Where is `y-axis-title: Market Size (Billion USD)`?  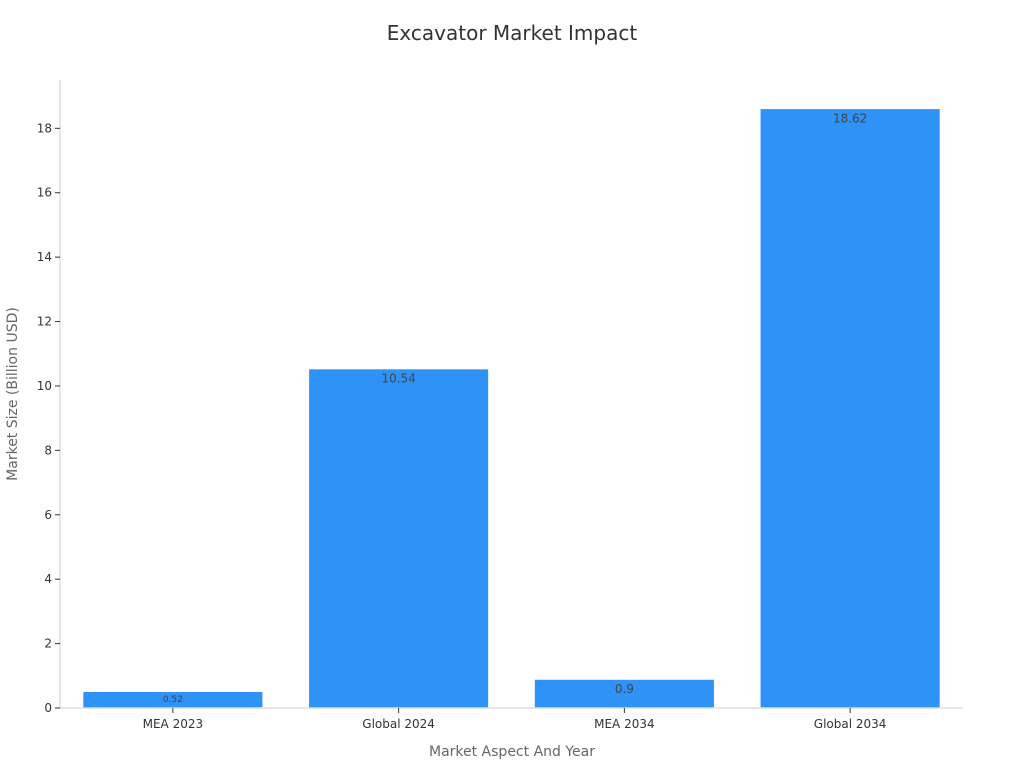
y-axis-title: Market Size (Billion USD) is located at coordinates (13, 394).